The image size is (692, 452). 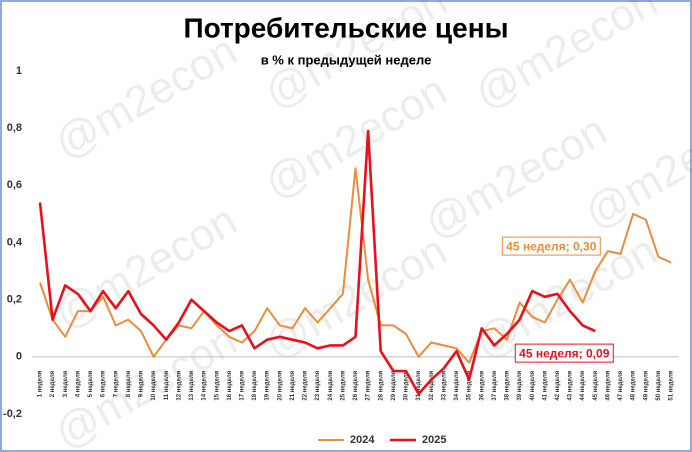 What do you see at coordinates (318, 385) in the screenshot?
I see `x-tick-label: 23 неделя` at bounding box center [318, 385].